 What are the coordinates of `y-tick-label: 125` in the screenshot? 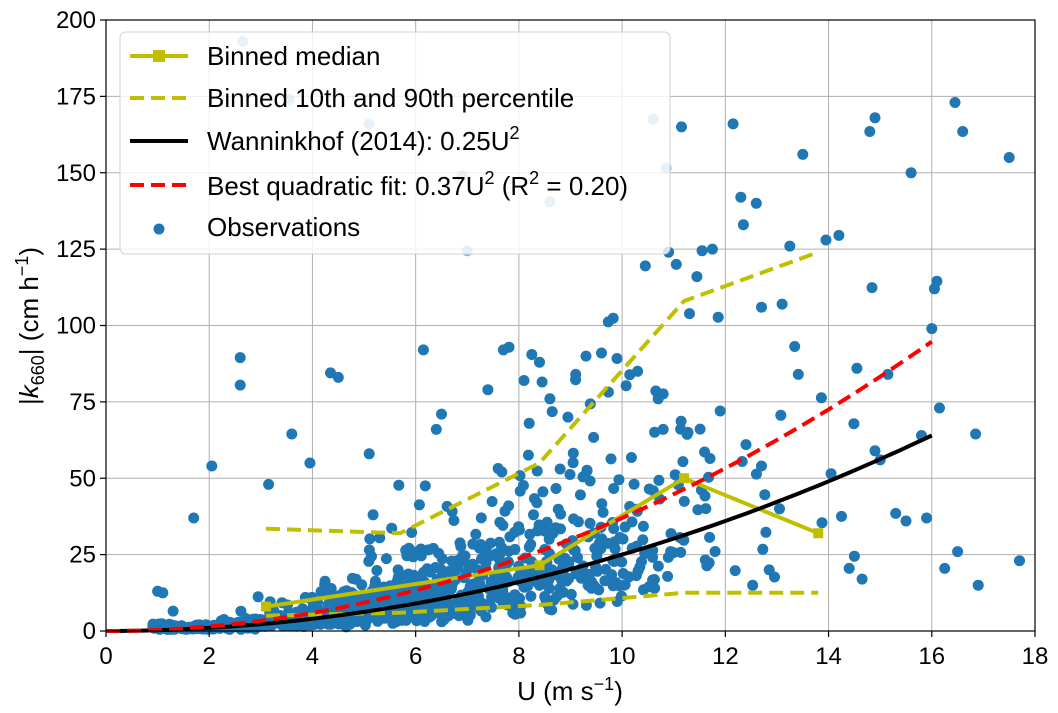 It's located at (76, 249).